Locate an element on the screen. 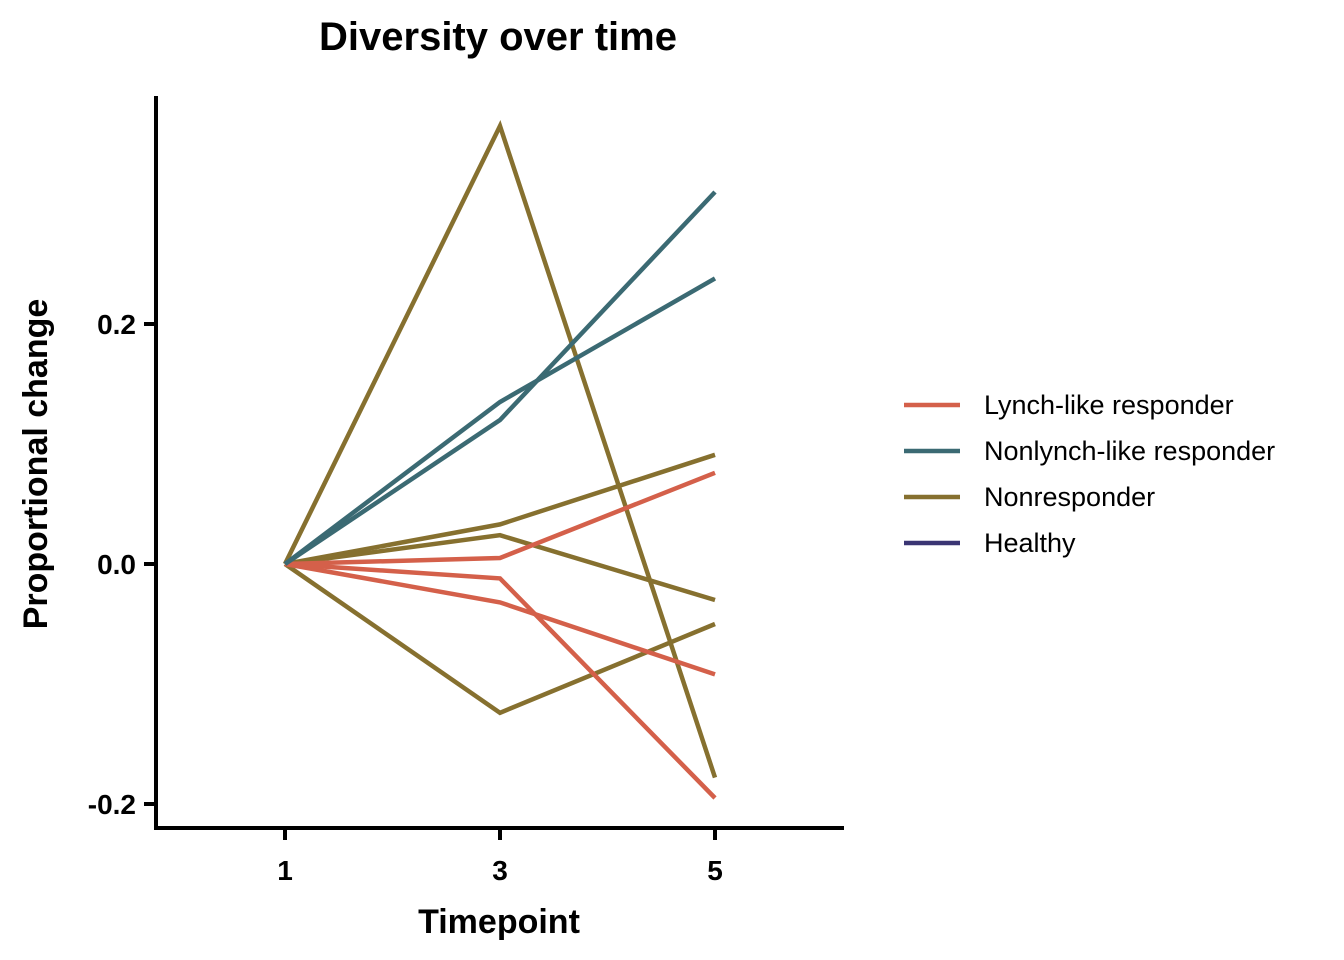 The width and height of the screenshot is (1344, 960). x-axis-ticks: 1 3 5 is located at coordinates (500, 857).